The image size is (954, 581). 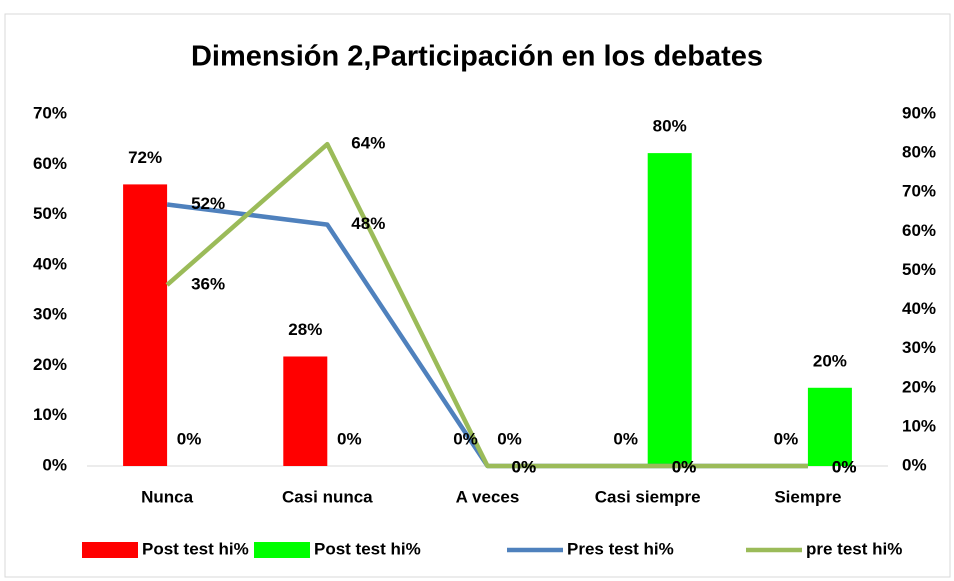 I want to click on legend-label: Pres test hi%, so click(x=620, y=548).